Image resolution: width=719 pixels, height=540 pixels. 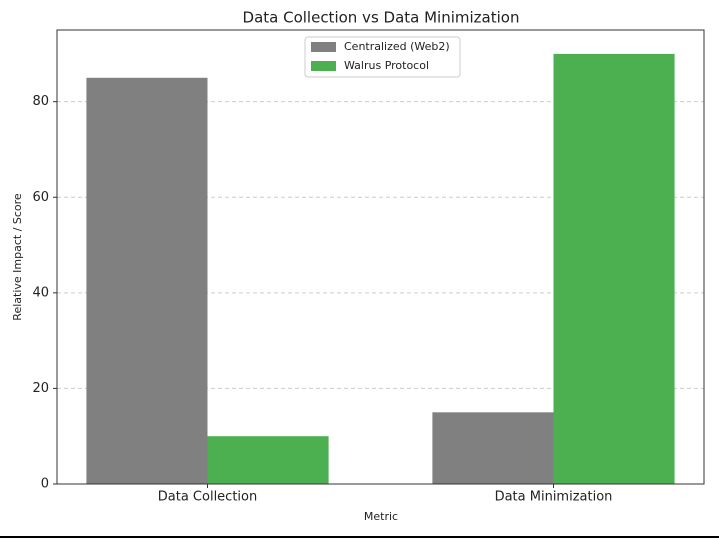 I want to click on legend-label: Centralized (Web2), so click(x=397, y=46).